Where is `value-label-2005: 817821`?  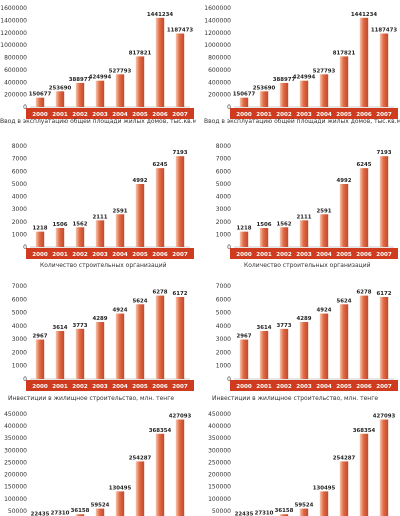
value-label-2005: 817821 is located at coordinates (344, 53).